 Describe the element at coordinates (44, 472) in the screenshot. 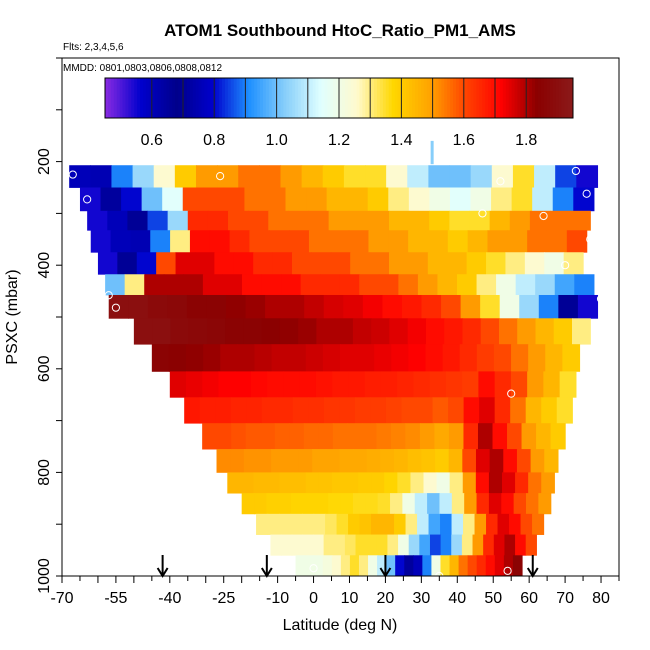

I see `y-tick-label: 800` at that location.